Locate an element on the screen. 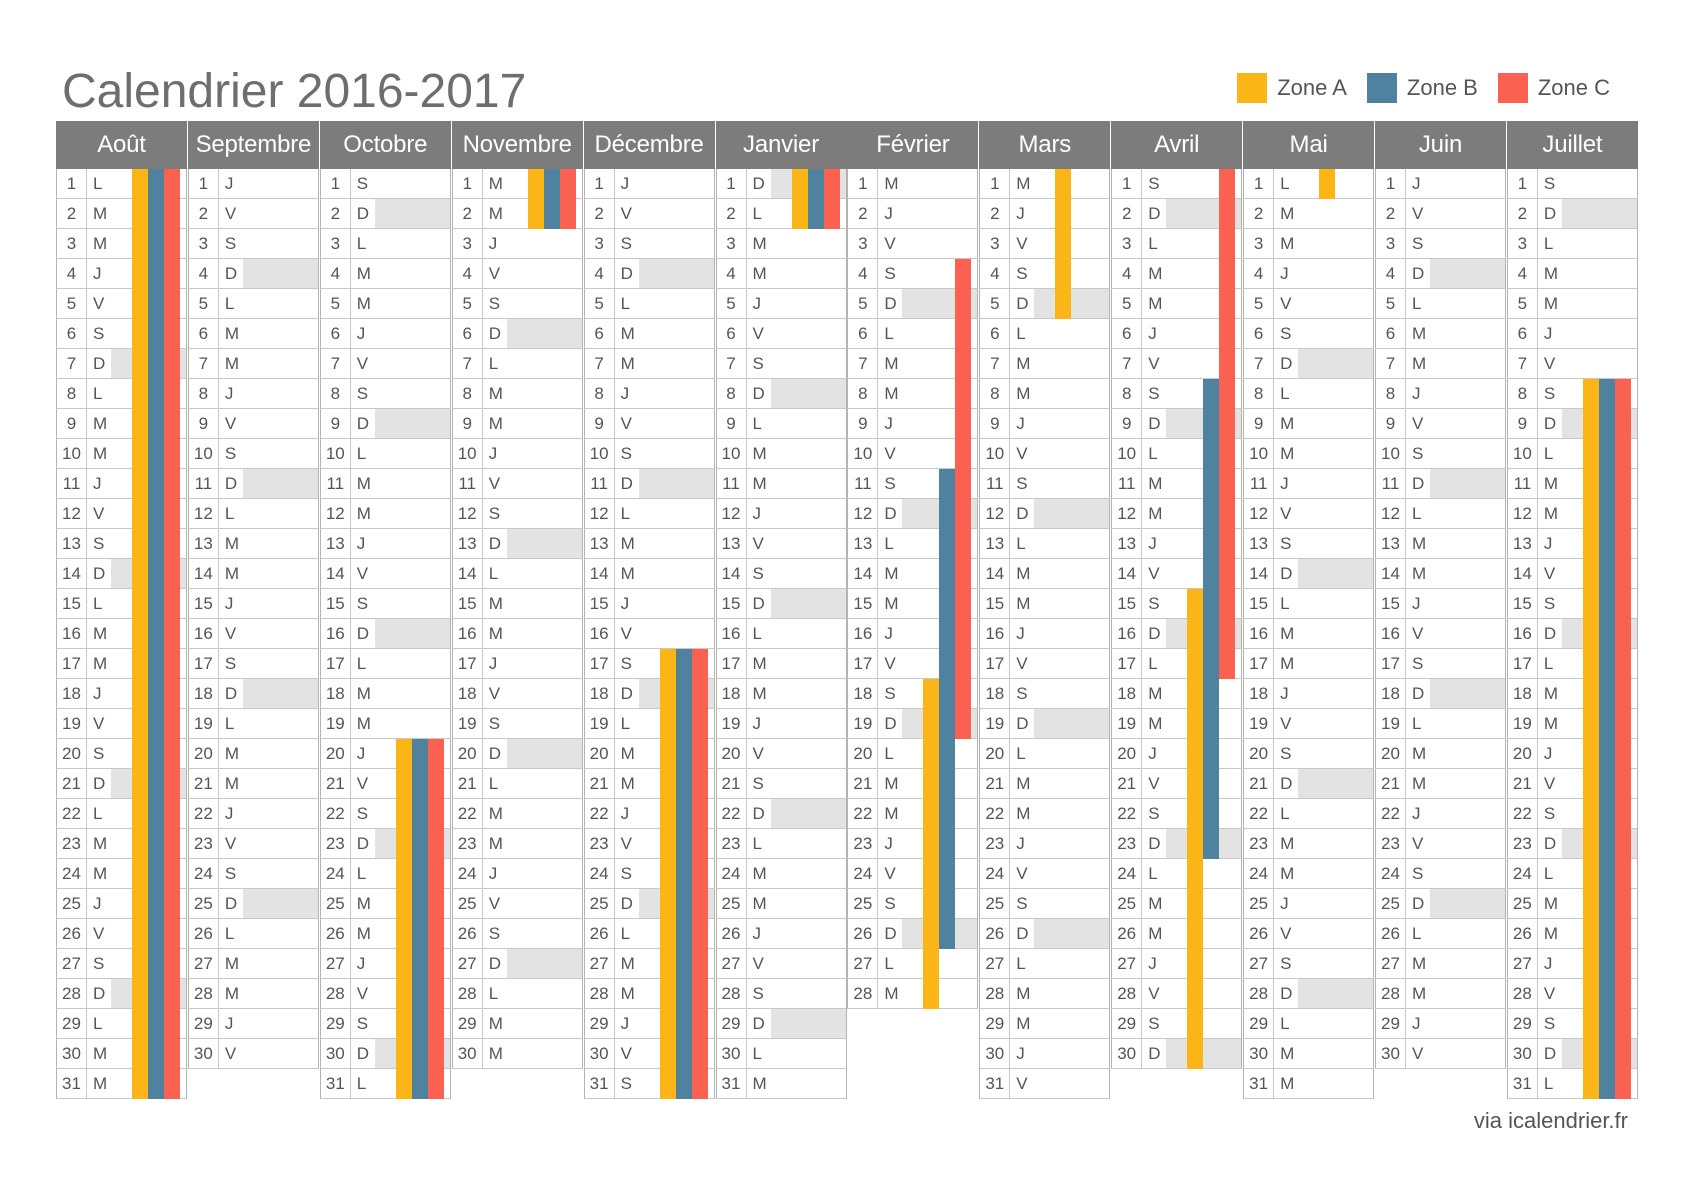 The image size is (1684, 1190). day-row: 27 V is located at coordinates (781, 964).